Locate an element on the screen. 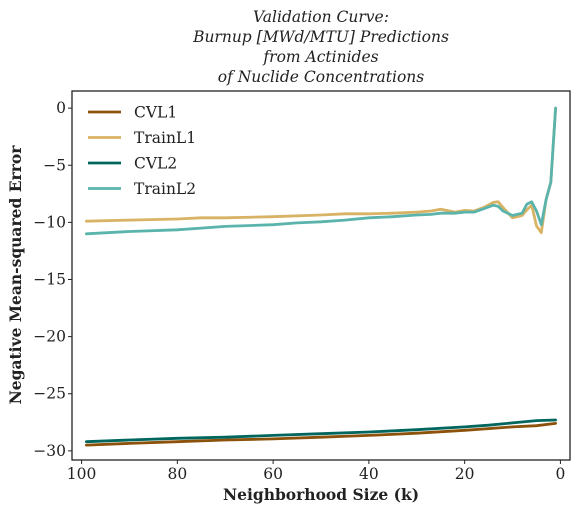  title-line-1: Validation Curve: is located at coordinates (321, 17).